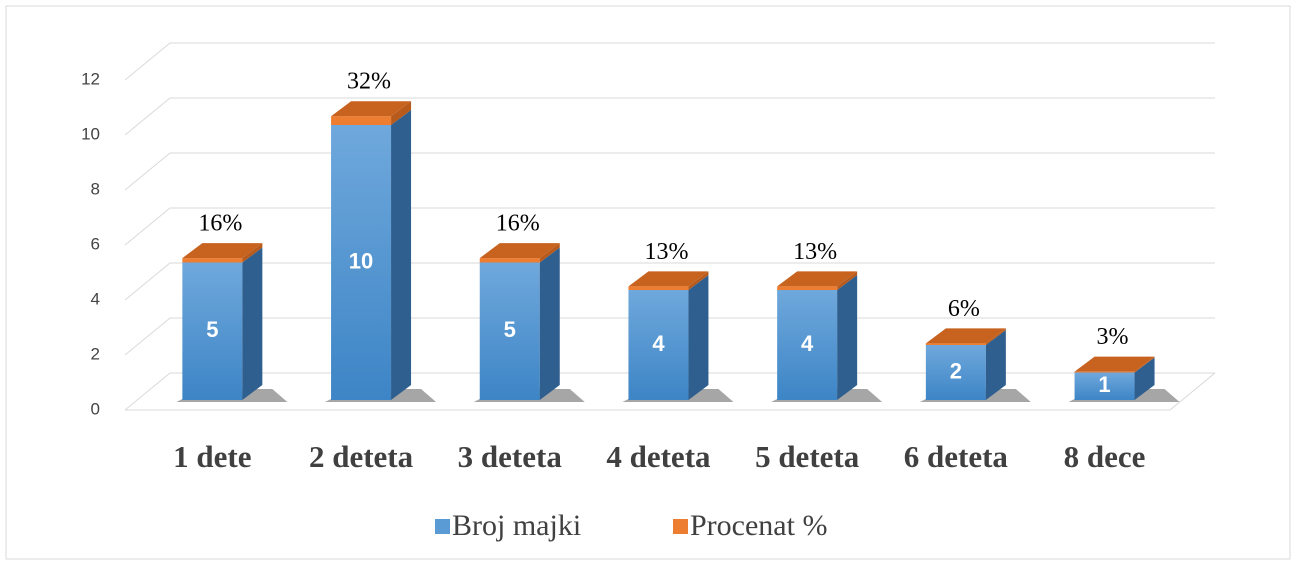 This screenshot has width=1296, height=565. Describe the element at coordinates (516, 525) in the screenshot. I see `legend-label: Broj majki` at that location.